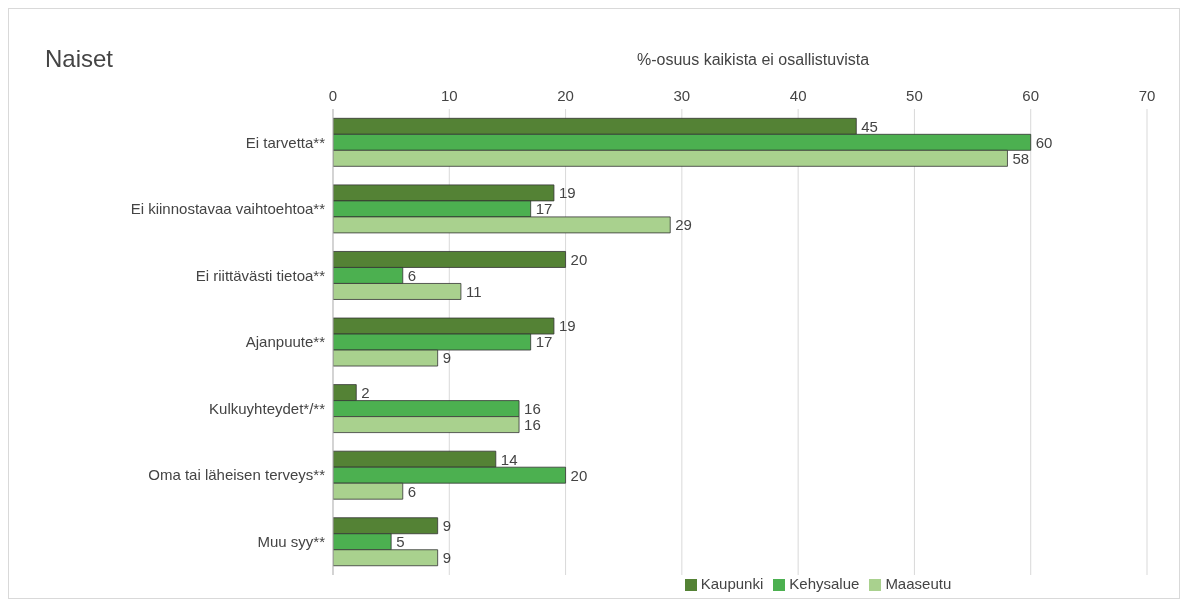 The width and height of the screenshot is (1192, 607). What do you see at coordinates (798, 95) in the screenshot?
I see `x-tick-label: 40` at bounding box center [798, 95].